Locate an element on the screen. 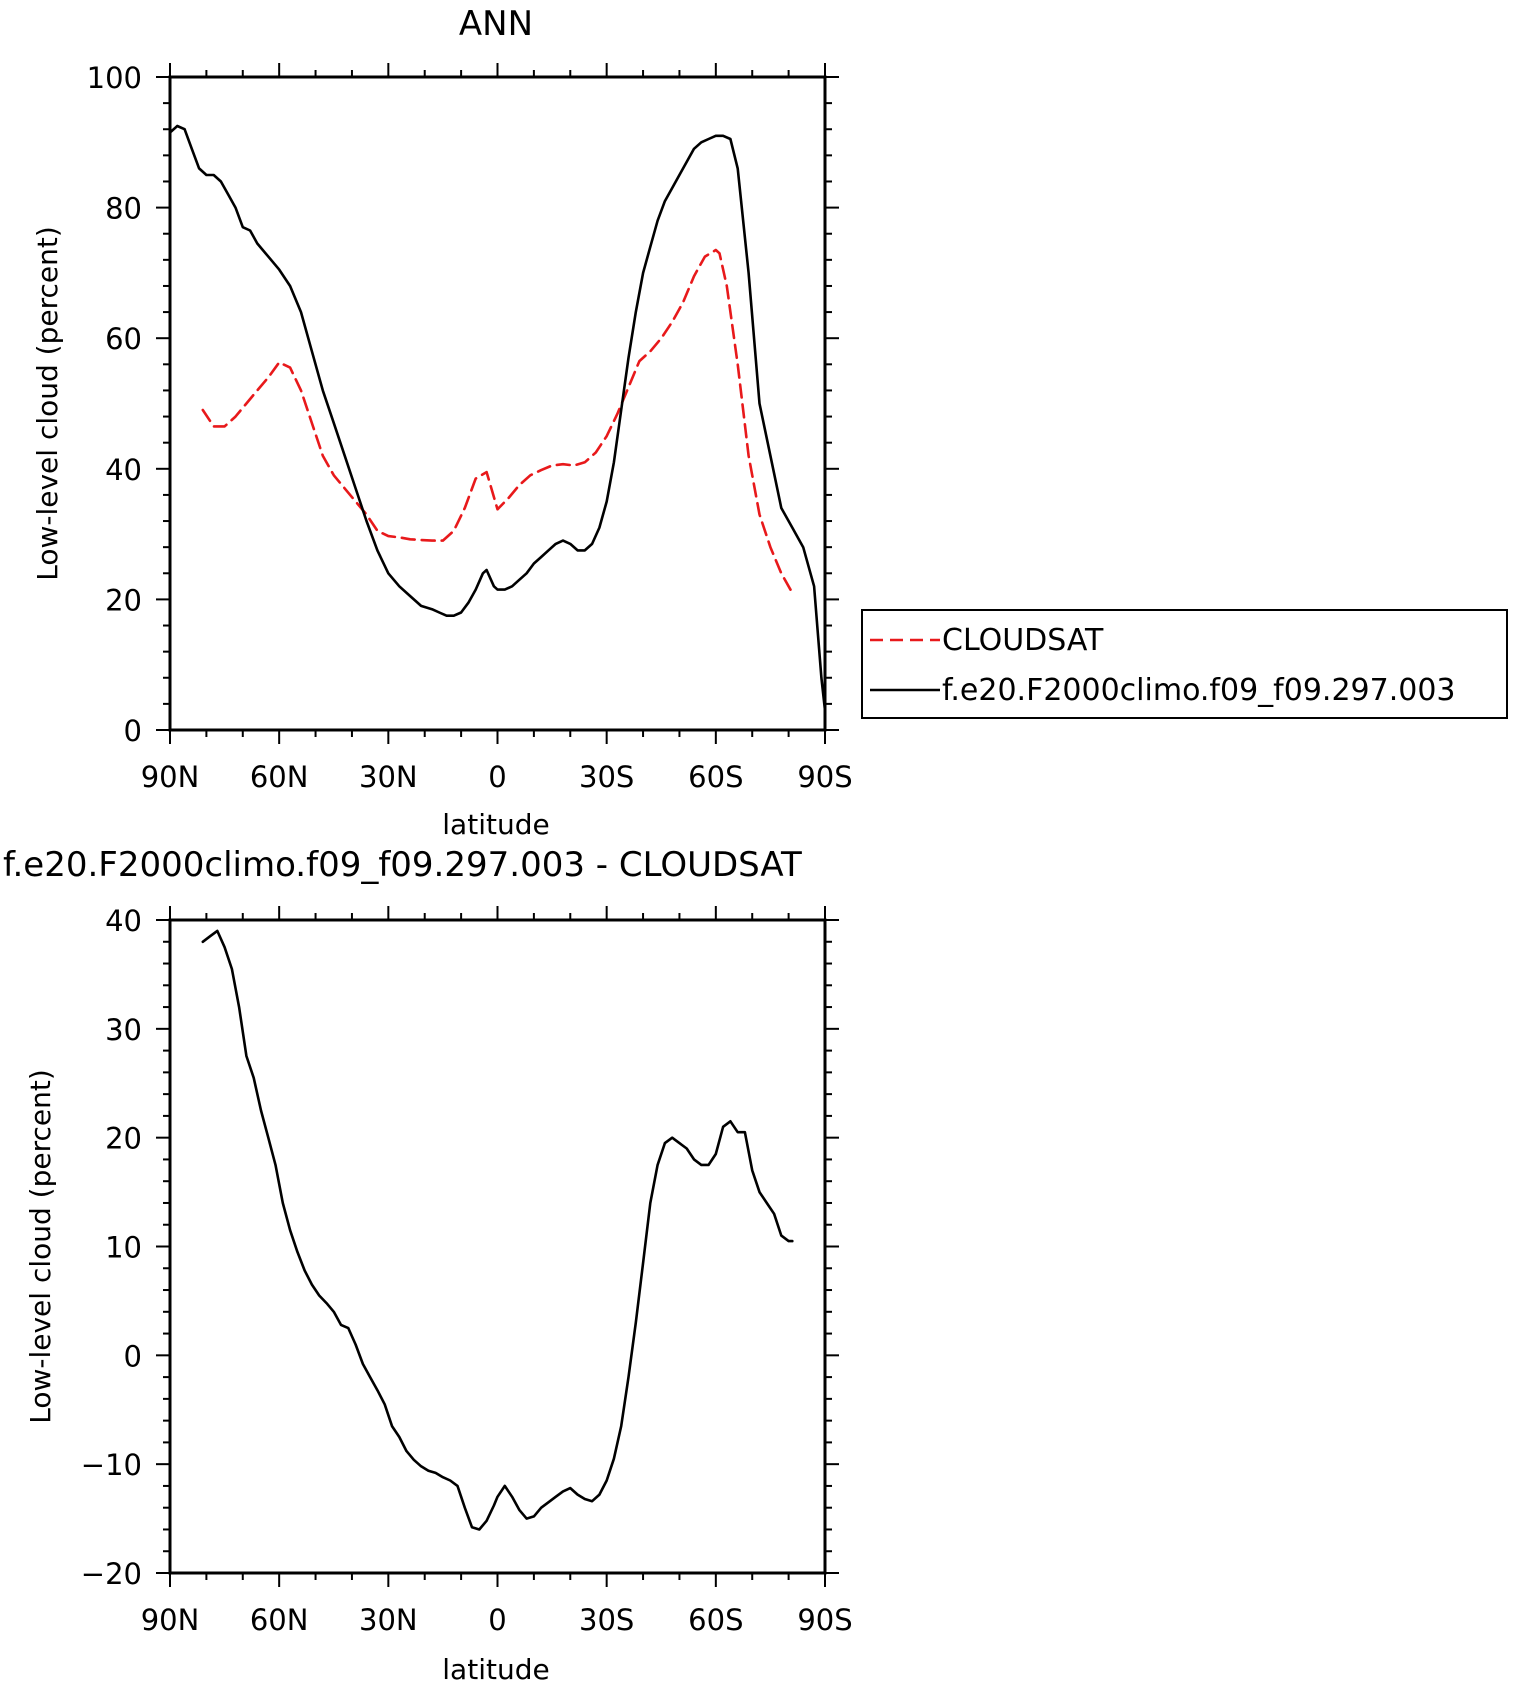 This screenshot has width=1513, height=1682. y-tick-label: 80 is located at coordinates (123, 209).